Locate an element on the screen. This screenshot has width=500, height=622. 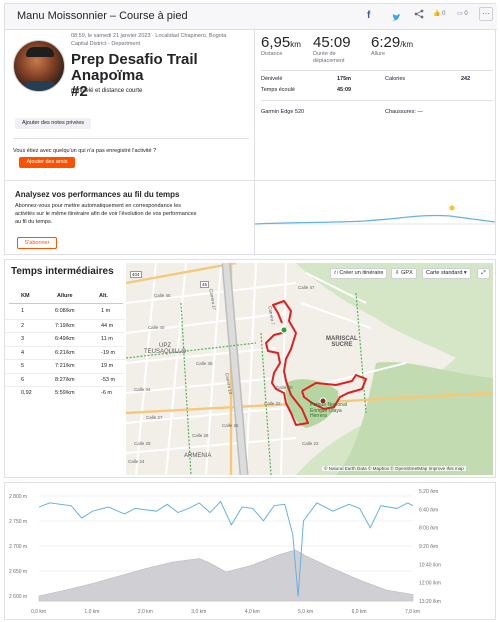
chevron-down-icon: ▾ is located at coordinates (465, 273).